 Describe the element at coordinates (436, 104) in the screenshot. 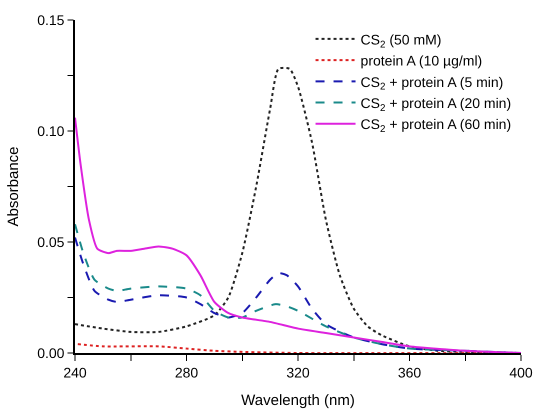

I see `legend-label: CS$_{2}$ + protein A (20 min)` at that location.